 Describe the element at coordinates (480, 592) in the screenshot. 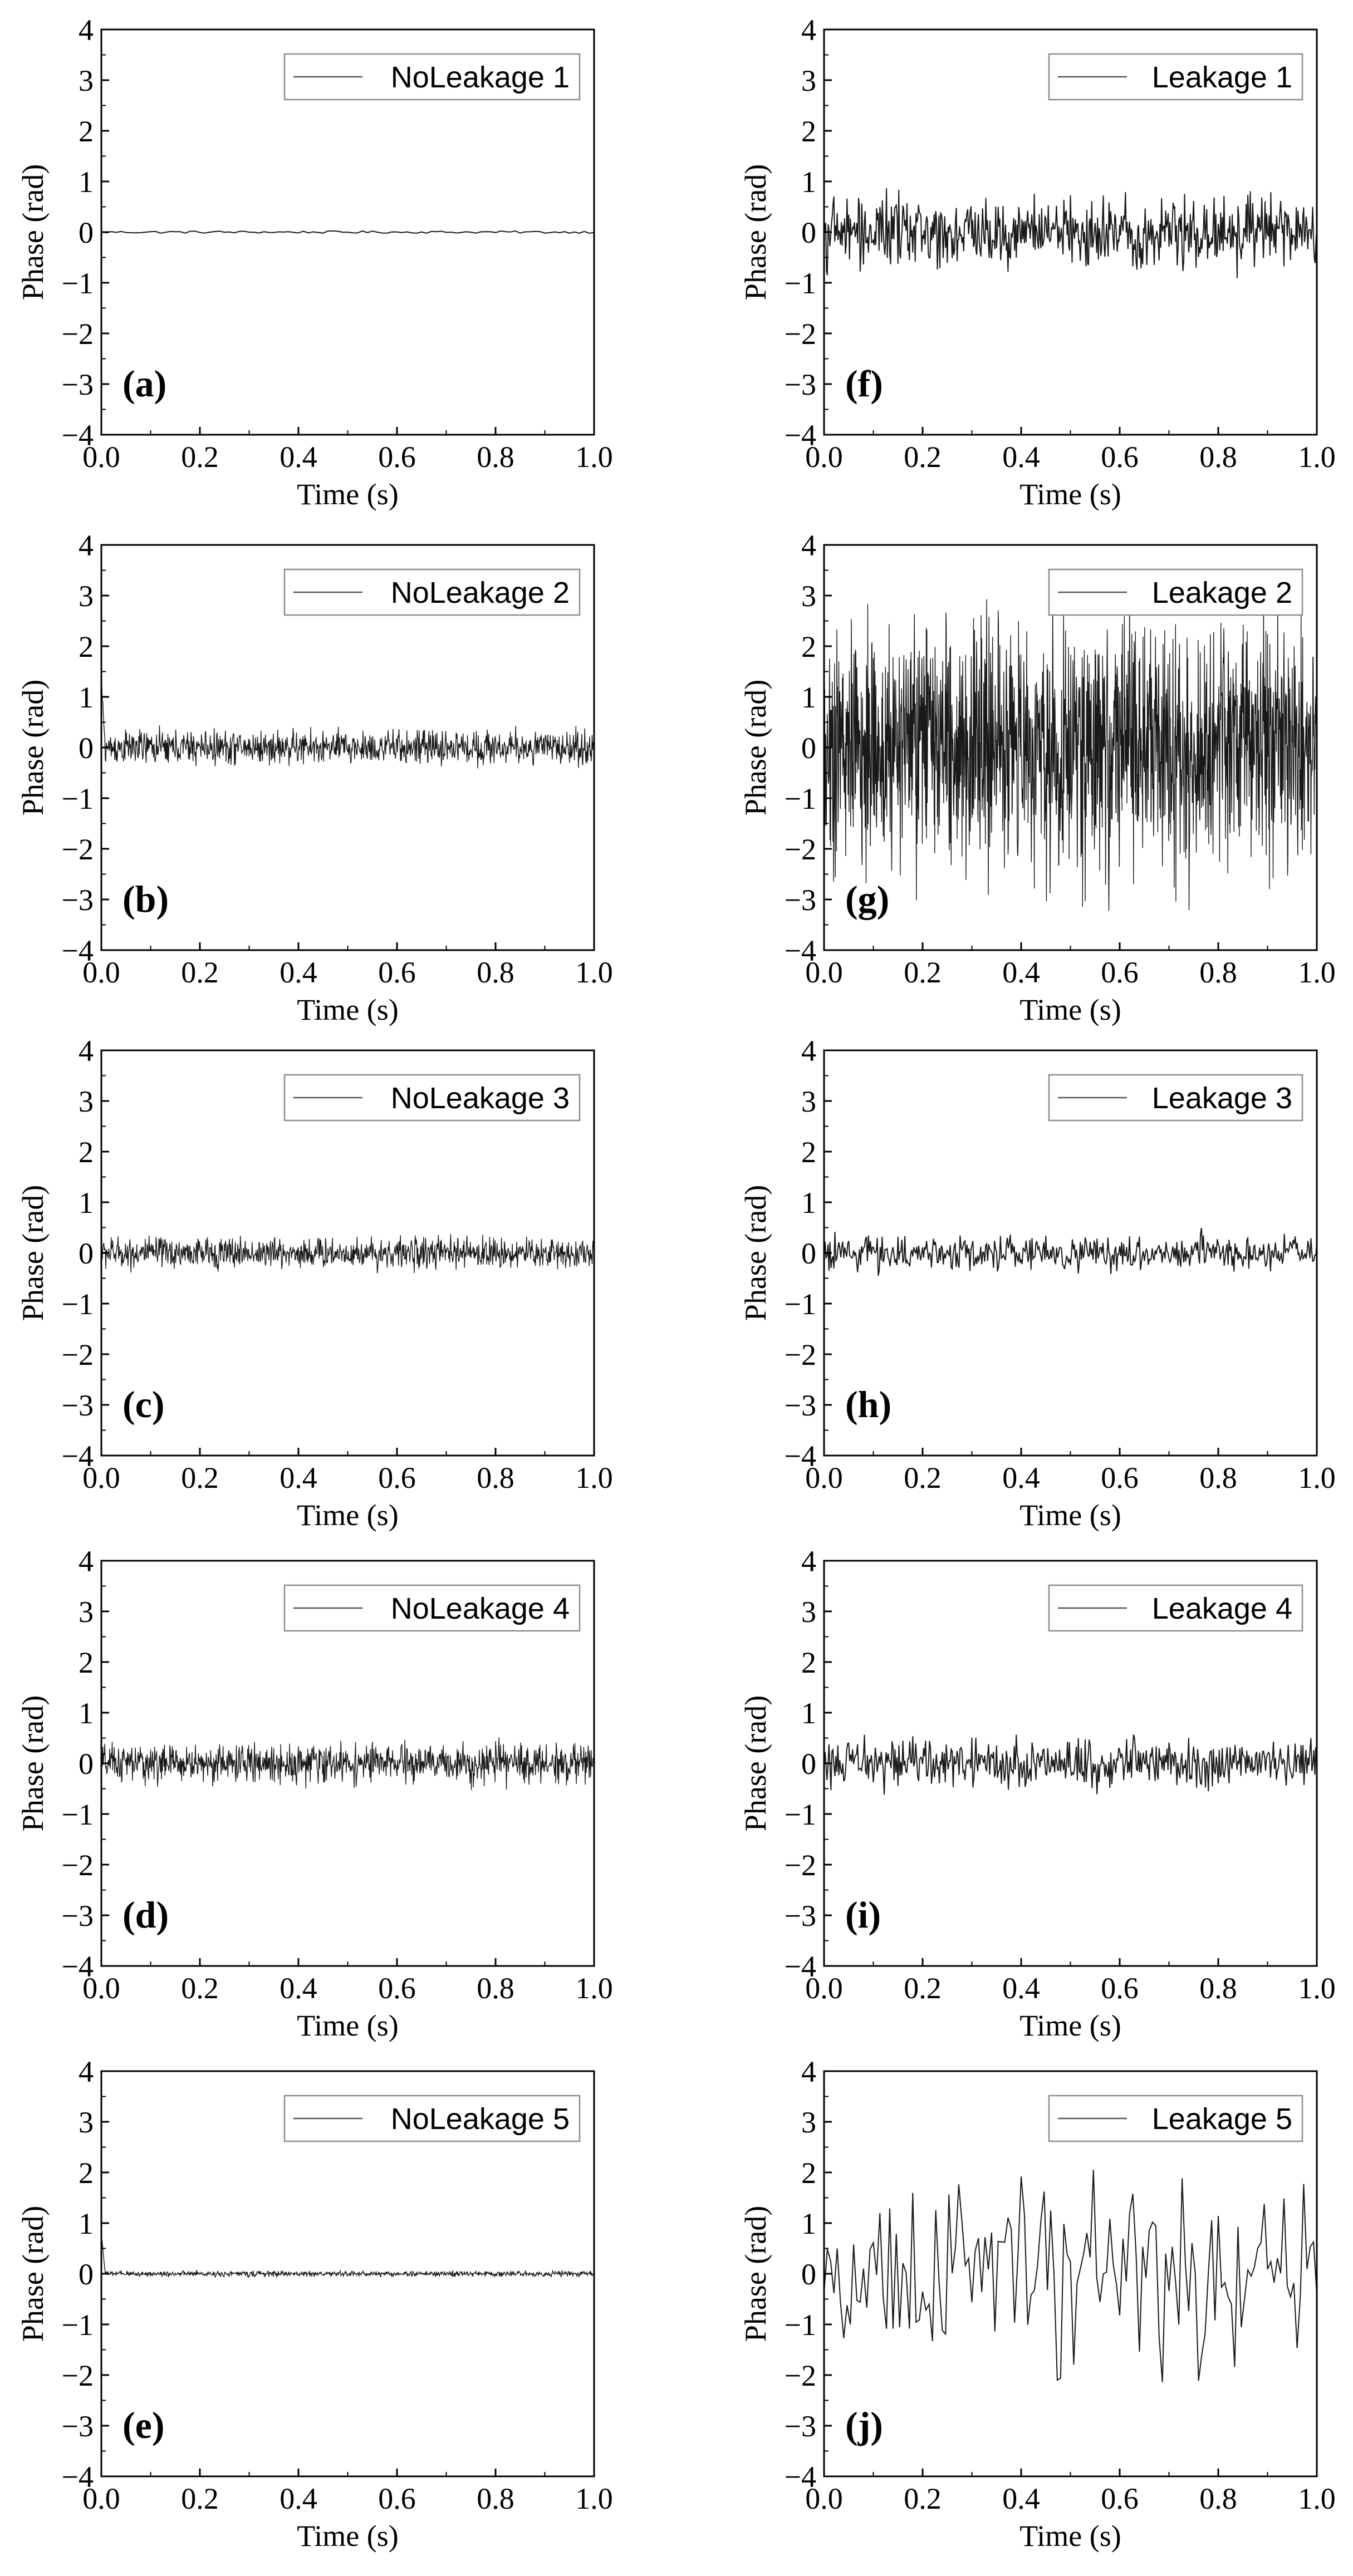

I see `legend-label: NoLeakage 2` at that location.